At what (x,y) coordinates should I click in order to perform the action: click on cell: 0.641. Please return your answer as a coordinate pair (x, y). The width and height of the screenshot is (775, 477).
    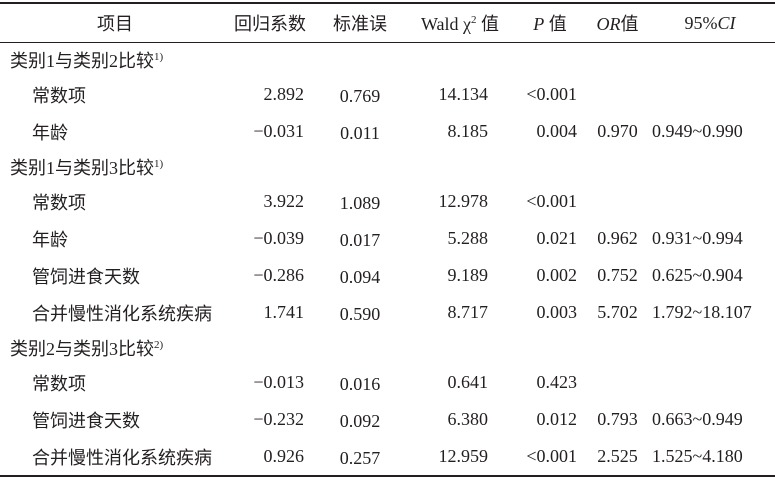
    Looking at the image, I should click on (460, 382).